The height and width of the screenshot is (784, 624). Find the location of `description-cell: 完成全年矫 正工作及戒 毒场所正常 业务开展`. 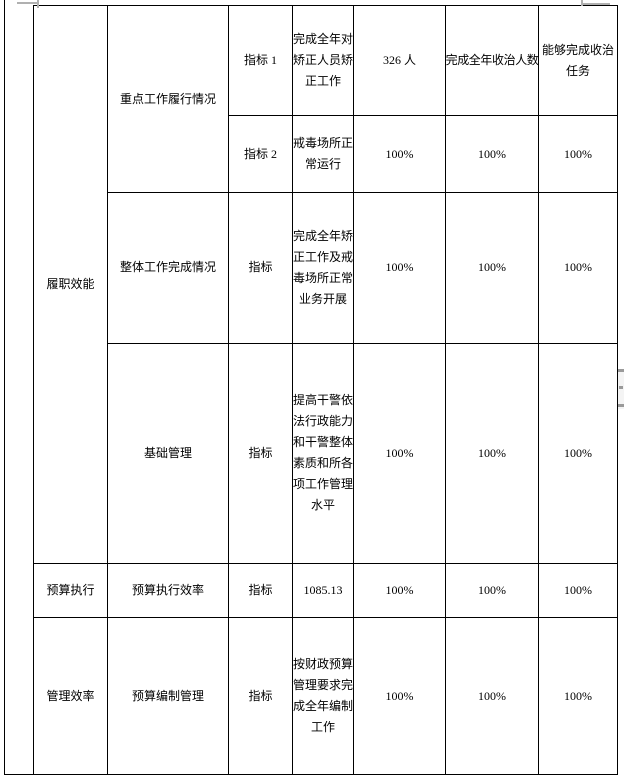

description-cell: 完成全年矫 正工作及戒 毒场所正常 业务开展 is located at coordinates (323, 267).